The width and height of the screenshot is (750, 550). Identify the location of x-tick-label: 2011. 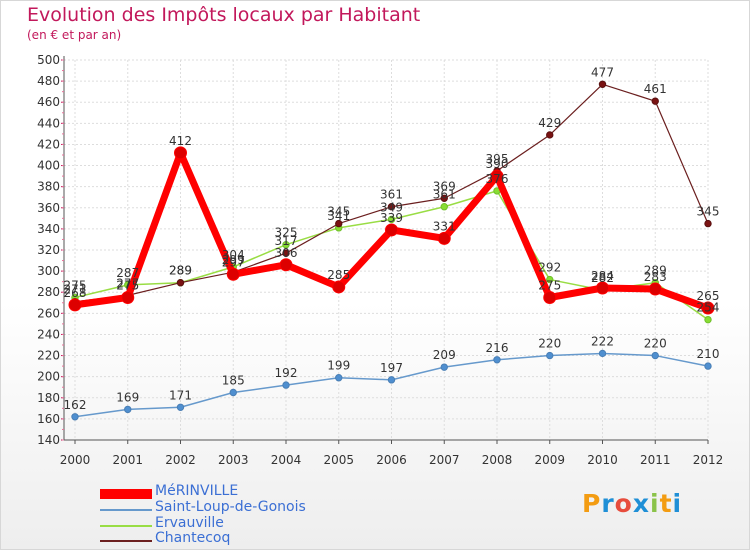
(655, 460).